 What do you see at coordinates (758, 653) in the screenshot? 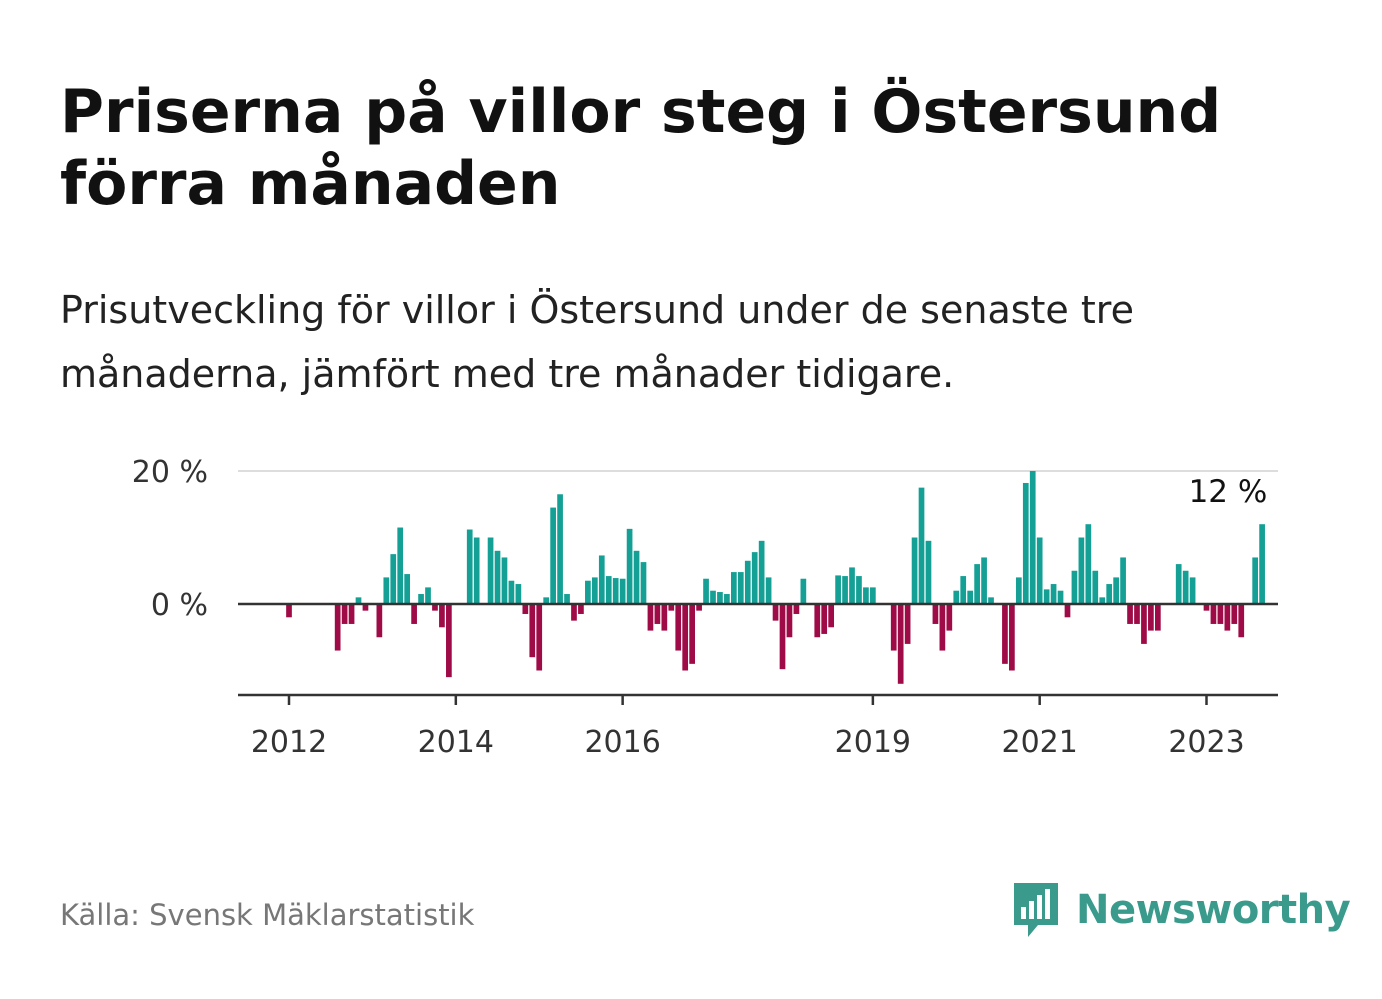
I see `axes` at bounding box center [758, 653].